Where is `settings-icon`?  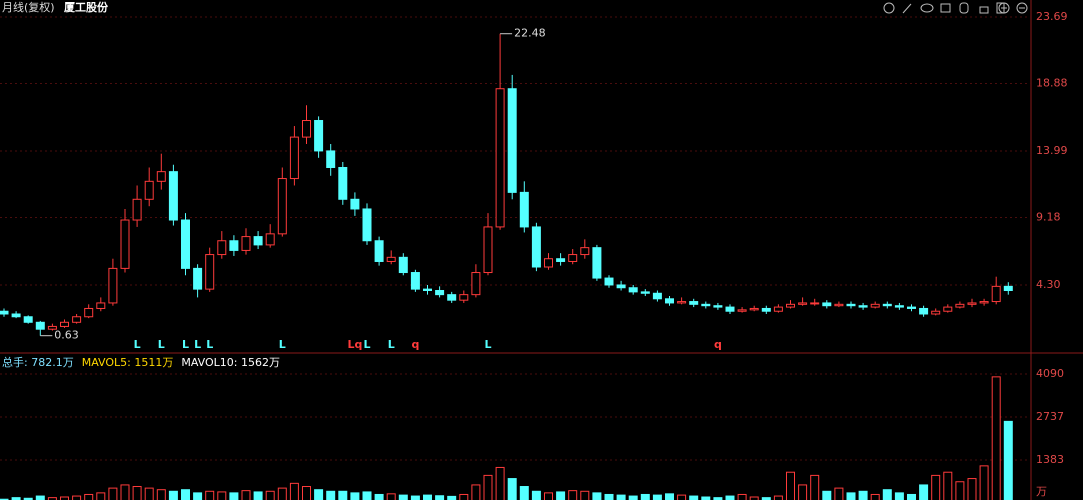 settings-icon is located at coordinates (889, 8).